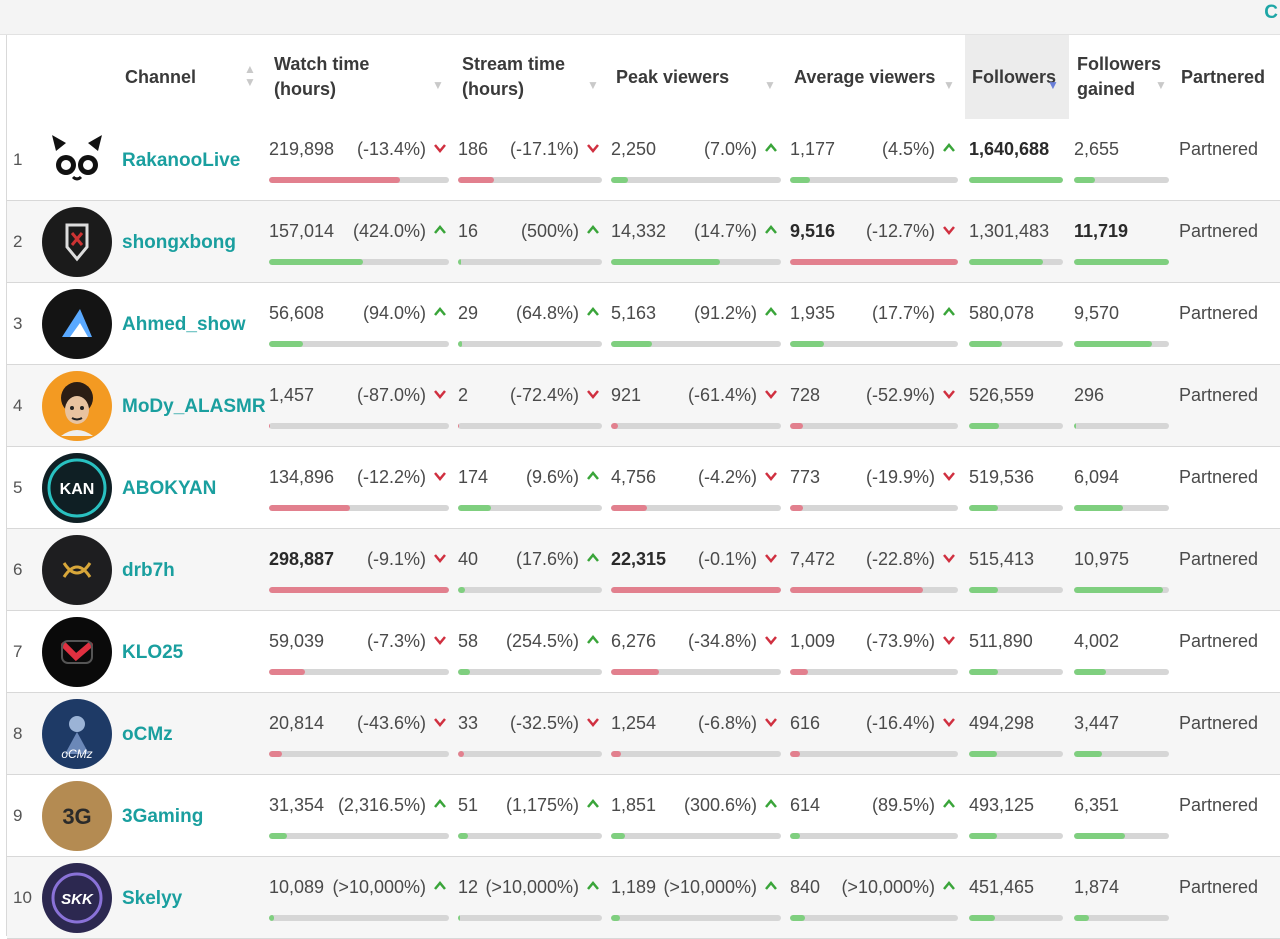 This screenshot has width=1280, height=939. Describe the element at coordinates (1223, 76) in the screenshot. I see `header-partnered: Partnered` at that location.